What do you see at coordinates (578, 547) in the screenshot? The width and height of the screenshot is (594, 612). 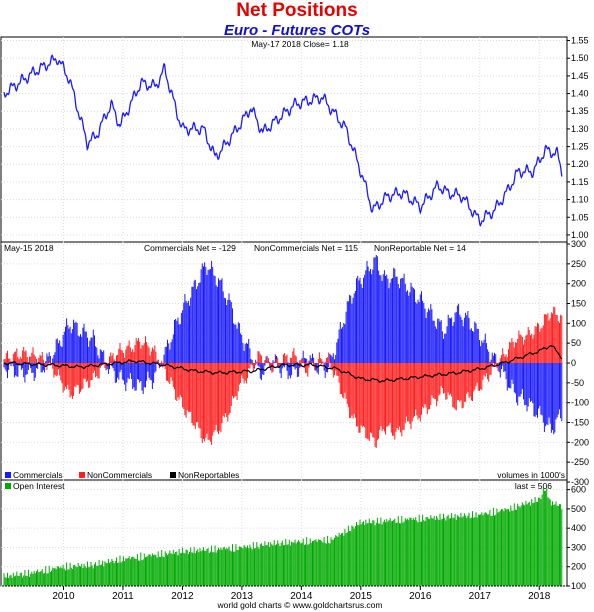 I see `oi-ytick-label: 300` at bounding box center [578, 547].